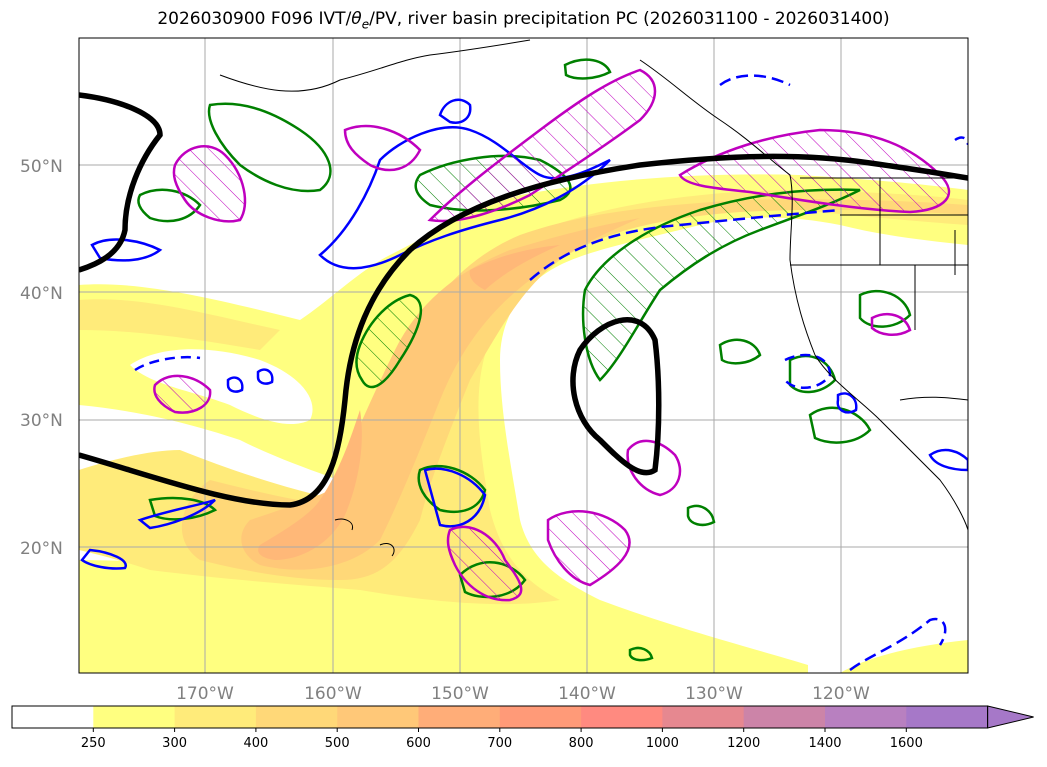  I want to click on lat-label-50: 50°N, so click(41, 167).